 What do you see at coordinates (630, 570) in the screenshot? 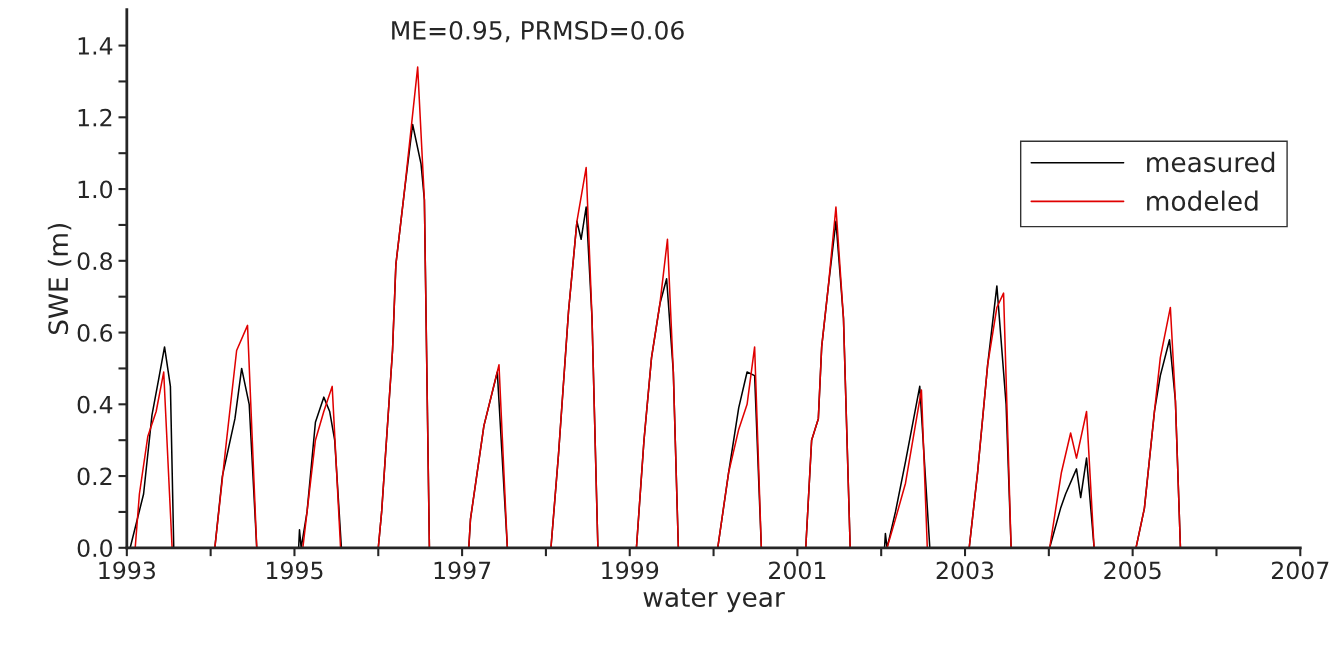
I see `x-tick-label: 1999` at bounding box center [630, 570].